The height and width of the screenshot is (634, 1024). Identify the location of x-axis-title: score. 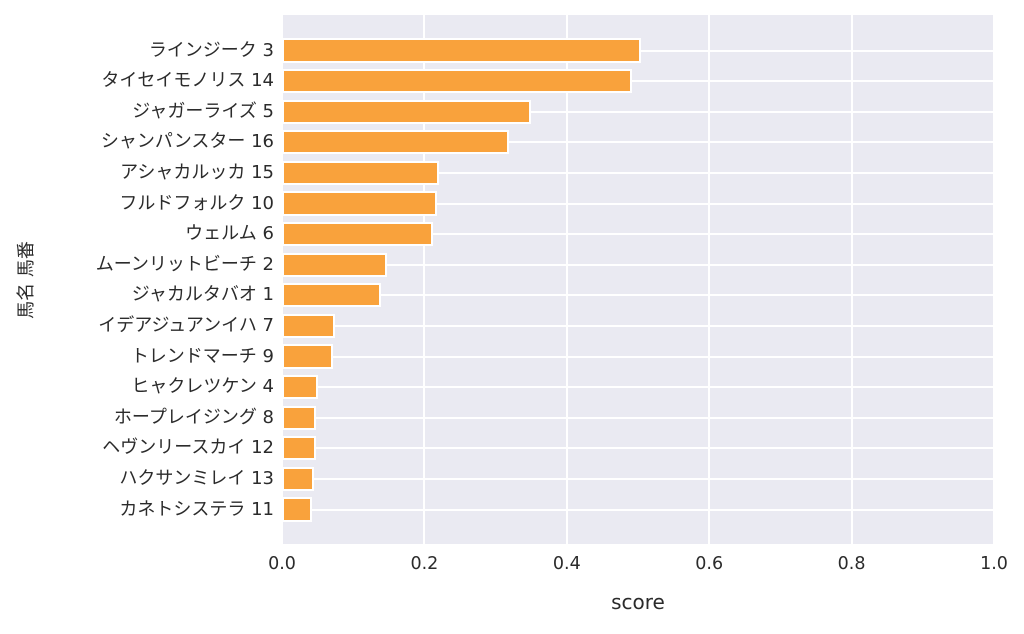
(638, 602).